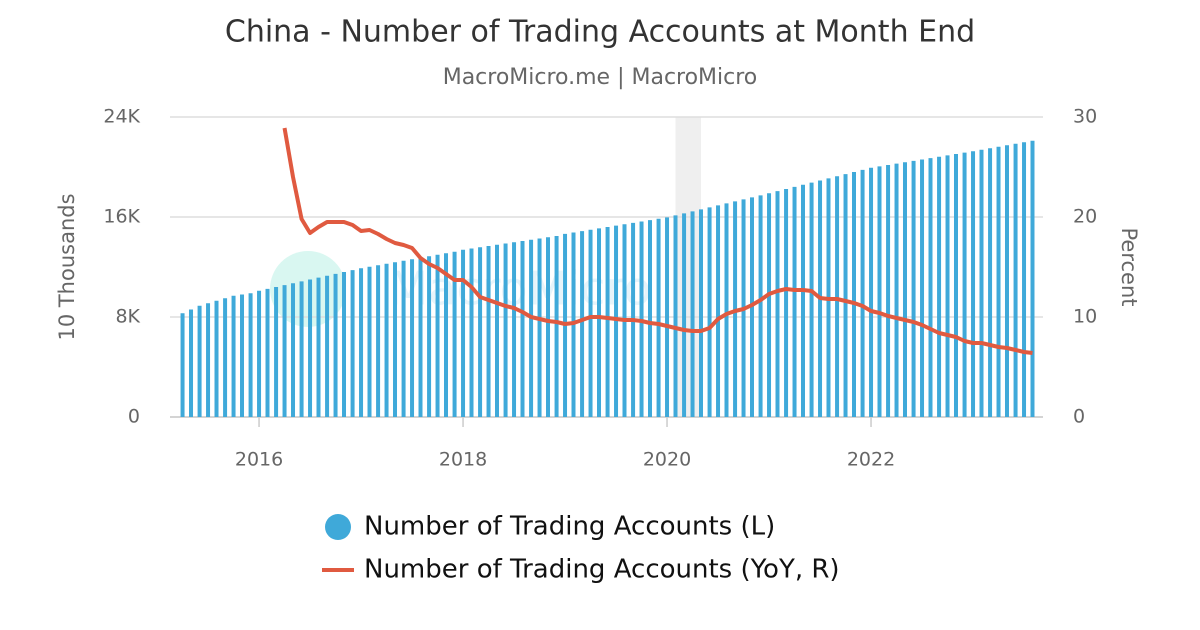  I want to click on y-tick-label: 16K, so click(121, 217).